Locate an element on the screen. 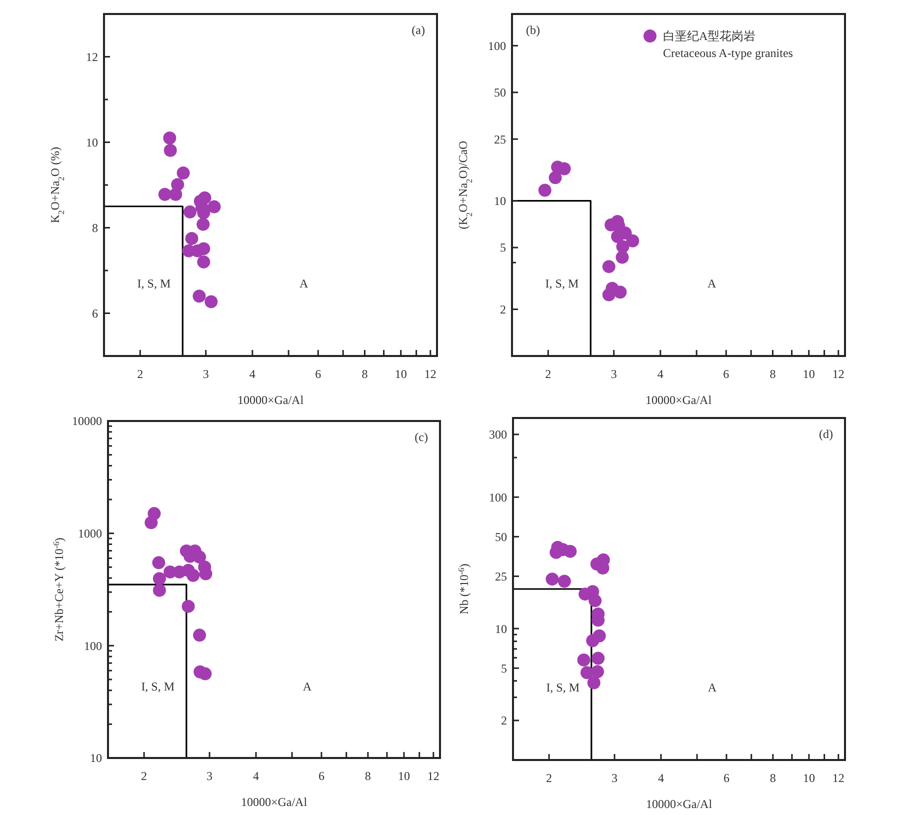 Image resolution: width=900 pixels, height=815 pixels. y-tick-label: 12 is located at coordinates (92, 57).